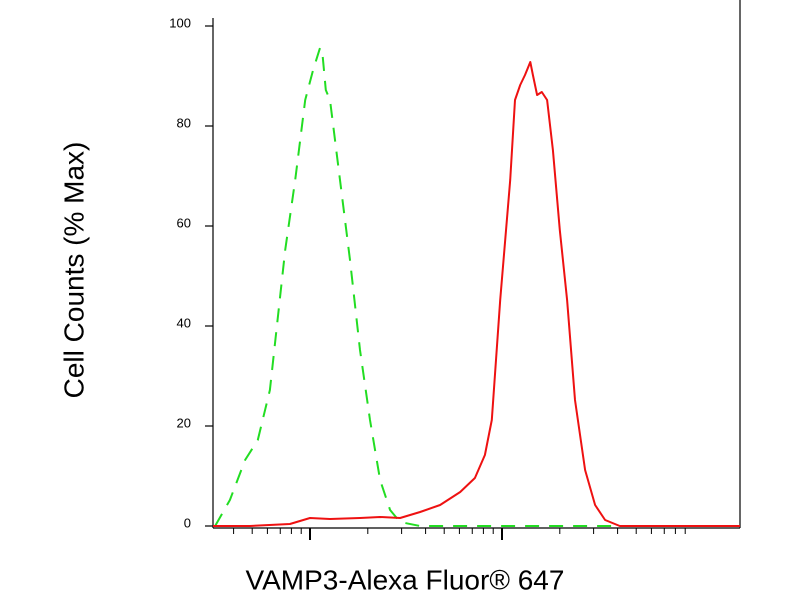  I want to click on y-tick-label: 60, so click(184, 222).